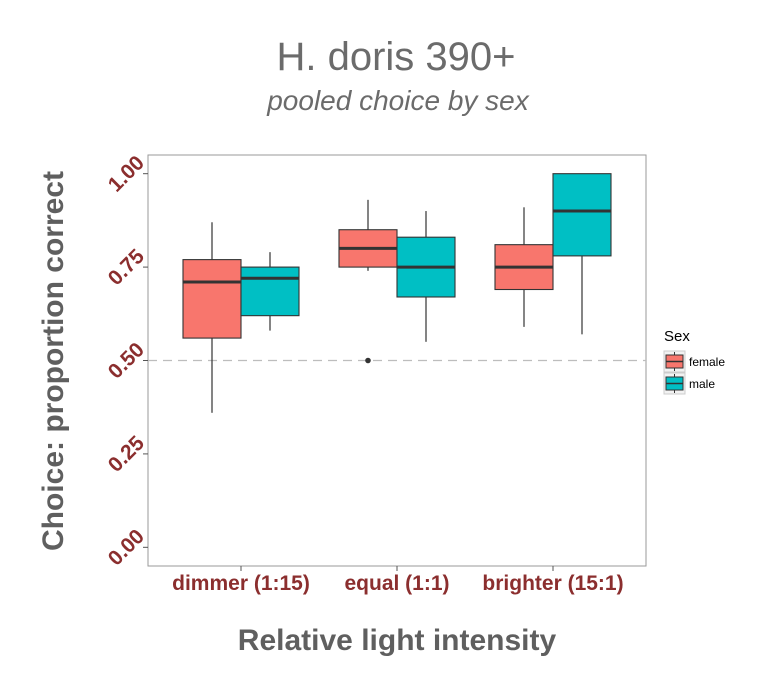  I want to click on x-axis-ticks: dimmer (1:15) equal (1:1) brighter (15:1), so click(398, 580).